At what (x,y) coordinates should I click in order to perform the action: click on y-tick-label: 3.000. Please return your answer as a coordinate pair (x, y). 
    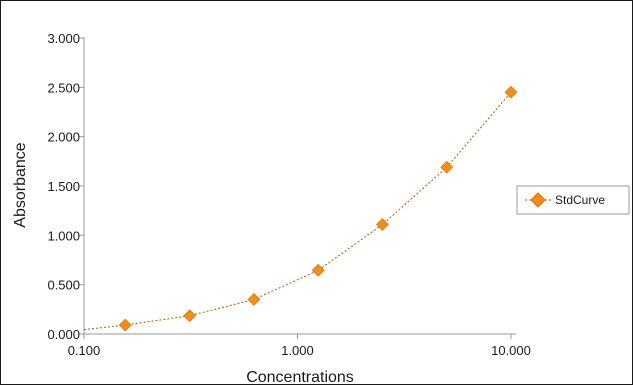
    Looking at the image, I should click on (63, 38).